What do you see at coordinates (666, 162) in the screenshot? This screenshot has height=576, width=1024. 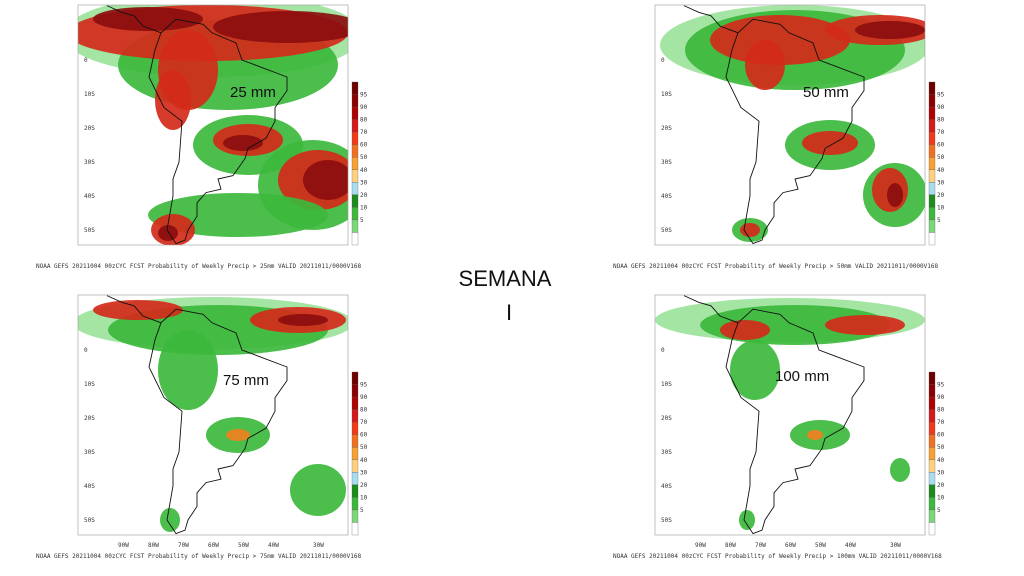 I see `lat-label: 30S` at bounding box center [666, 162].